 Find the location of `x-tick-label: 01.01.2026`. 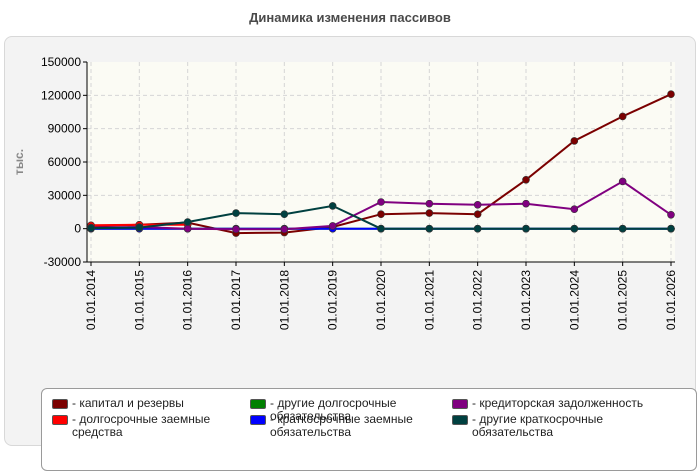

x-tick-label: 01.01.2026 is located at coordinates (671, 300).